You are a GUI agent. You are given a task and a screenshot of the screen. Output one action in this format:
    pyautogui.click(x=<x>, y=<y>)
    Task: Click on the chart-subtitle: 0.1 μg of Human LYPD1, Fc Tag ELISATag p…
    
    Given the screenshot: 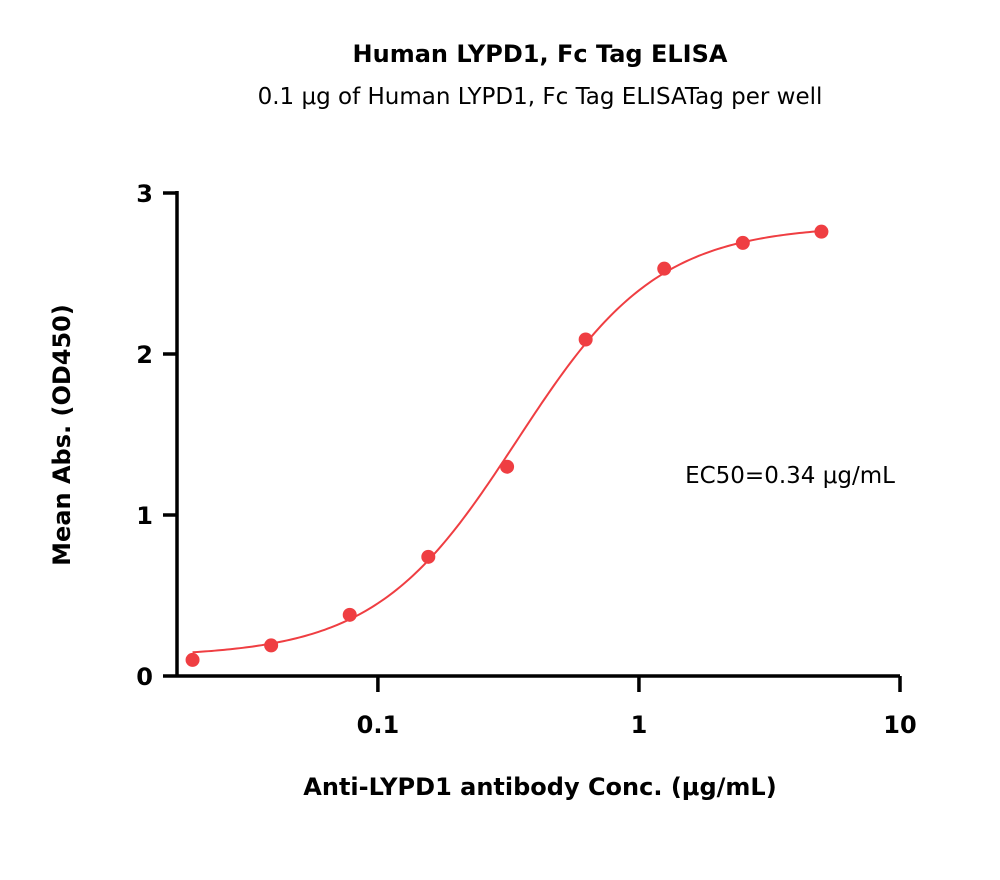 What is the action you would take?
    pyautogui.click(x=540, y=97)
    